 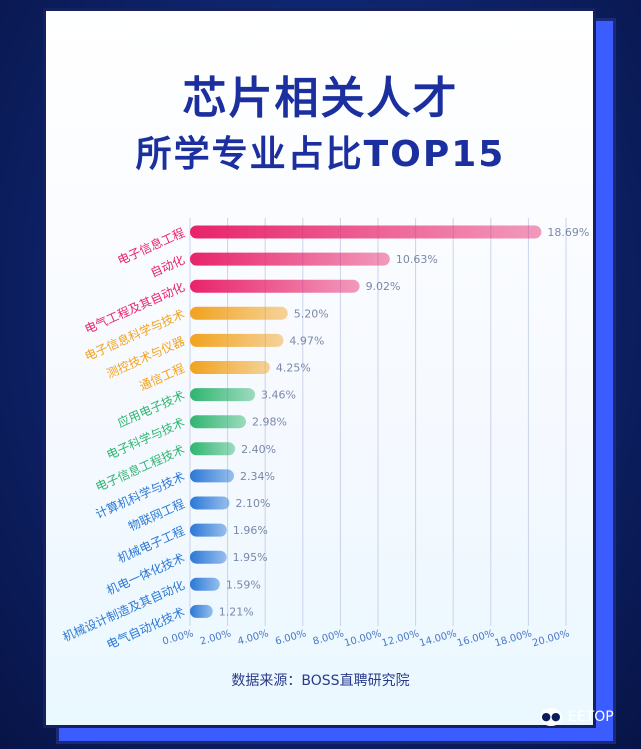 What do you see at coordinates (320, 98) in the screenshot?
I see `chart-title: 芯片相关人才` at bounding box center [320, 98].